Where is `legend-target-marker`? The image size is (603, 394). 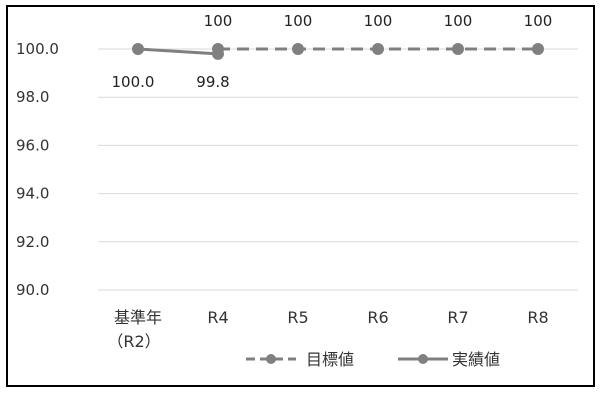 legend-target-marker is located at coordinates (271, 359).